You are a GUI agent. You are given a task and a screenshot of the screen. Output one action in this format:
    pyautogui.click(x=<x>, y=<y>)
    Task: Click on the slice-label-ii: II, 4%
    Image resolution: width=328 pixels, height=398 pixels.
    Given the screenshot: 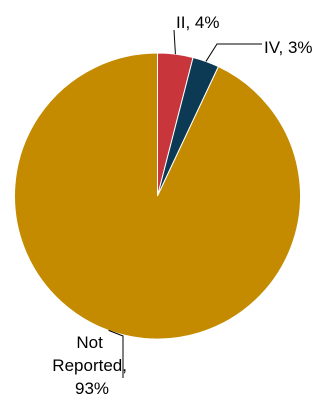 What is the action you would take?
    pyautogui.click(x=197, y=22)
    